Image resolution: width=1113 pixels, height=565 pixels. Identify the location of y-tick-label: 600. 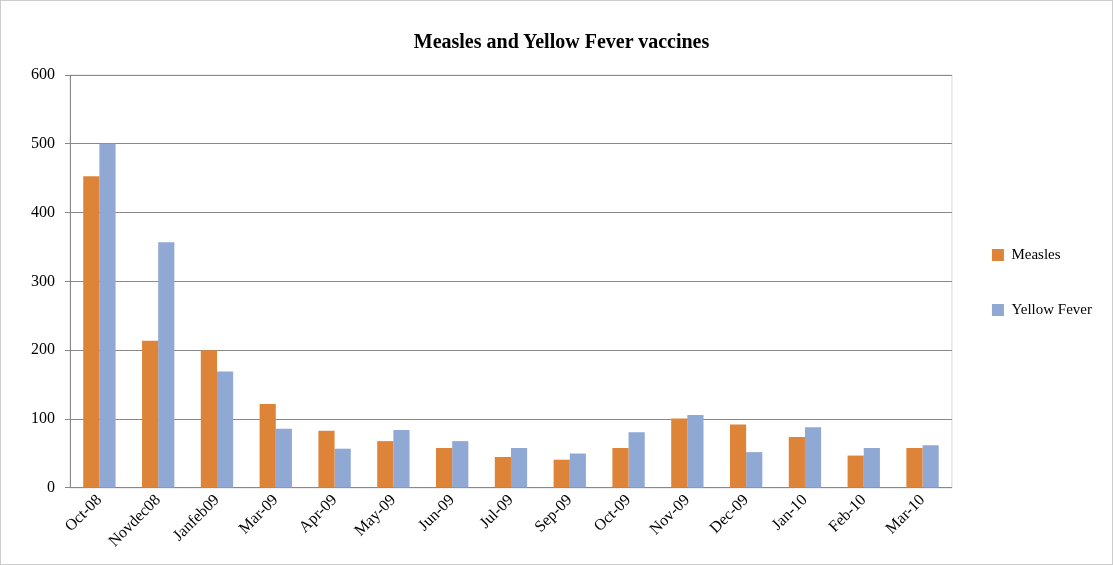
(43, 74).